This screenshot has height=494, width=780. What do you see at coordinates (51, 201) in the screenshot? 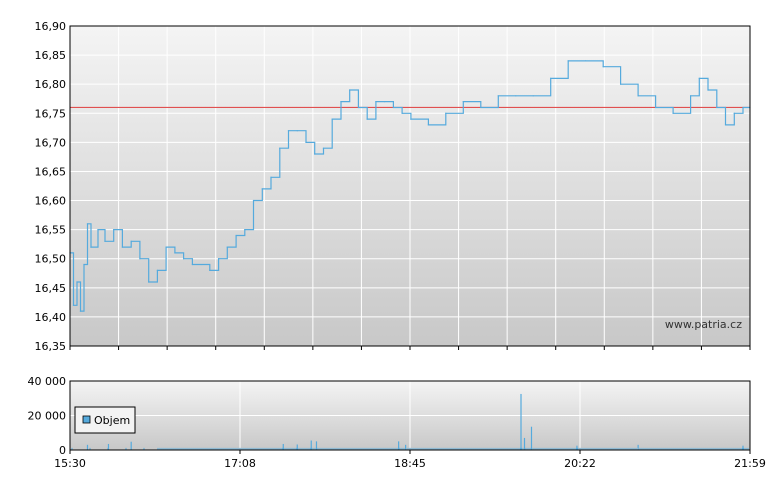
I see `price-y-tick-label: 16,60` at bounding box center [51, 201].